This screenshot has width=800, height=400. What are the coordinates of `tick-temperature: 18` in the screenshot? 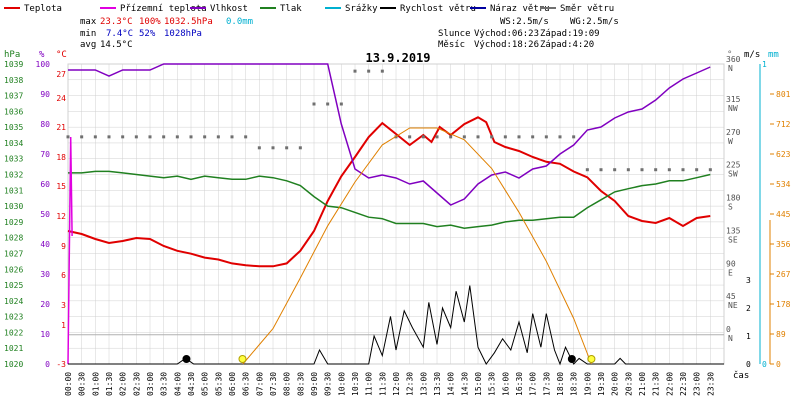 It's located at (61, 157).